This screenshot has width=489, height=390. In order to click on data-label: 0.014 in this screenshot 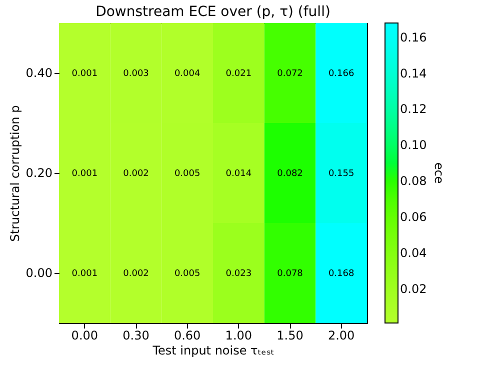, I will do `click(239, 174)`.